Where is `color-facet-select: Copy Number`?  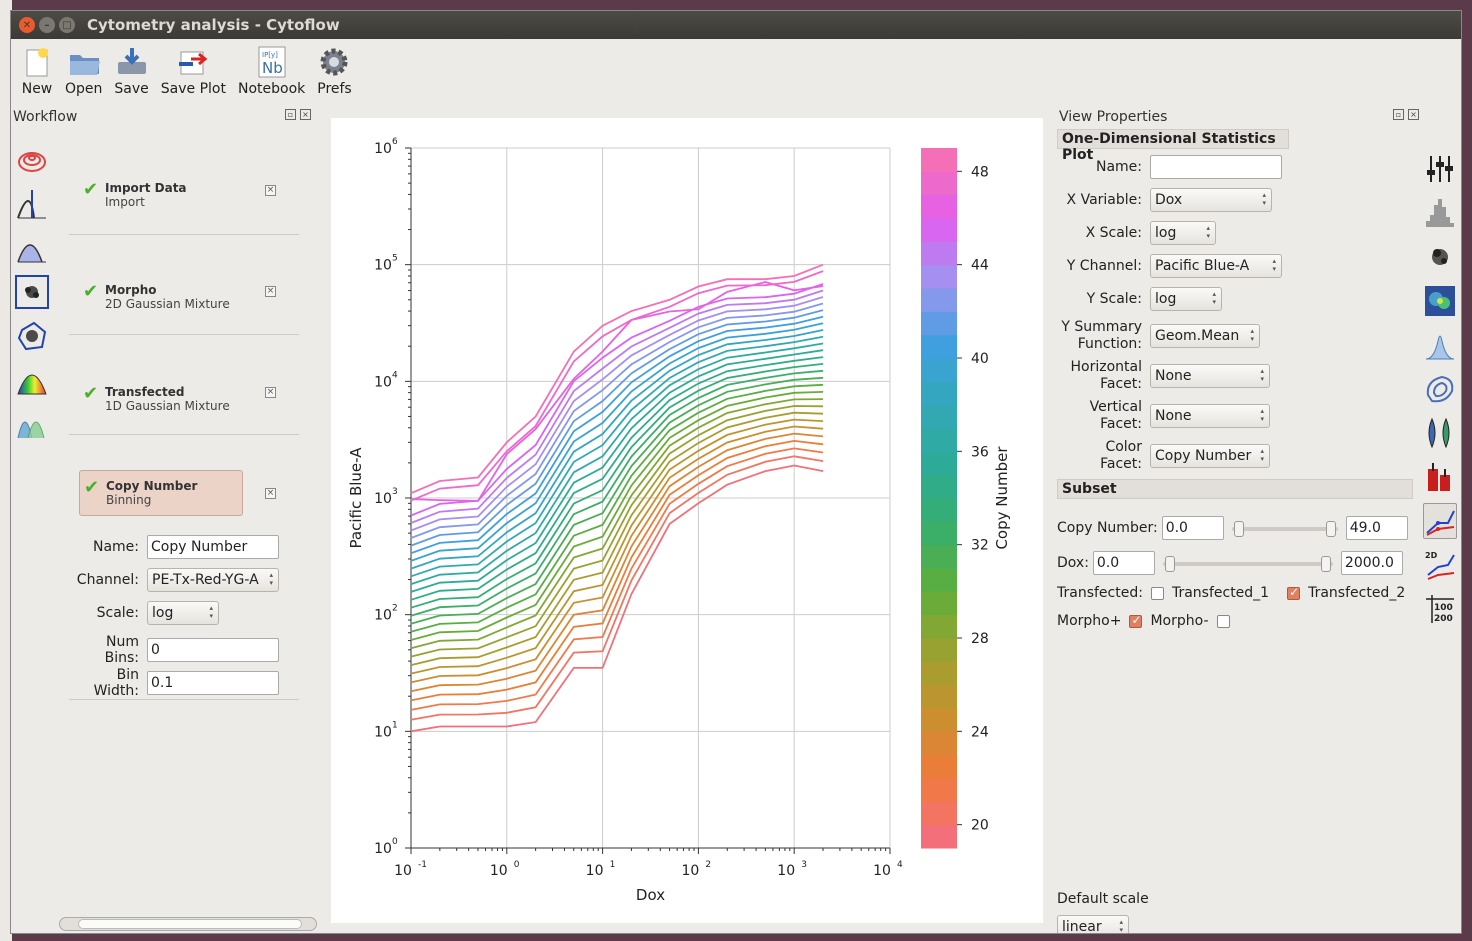 color-facet-select: Copy Number is located at coordinates (1210, 456).